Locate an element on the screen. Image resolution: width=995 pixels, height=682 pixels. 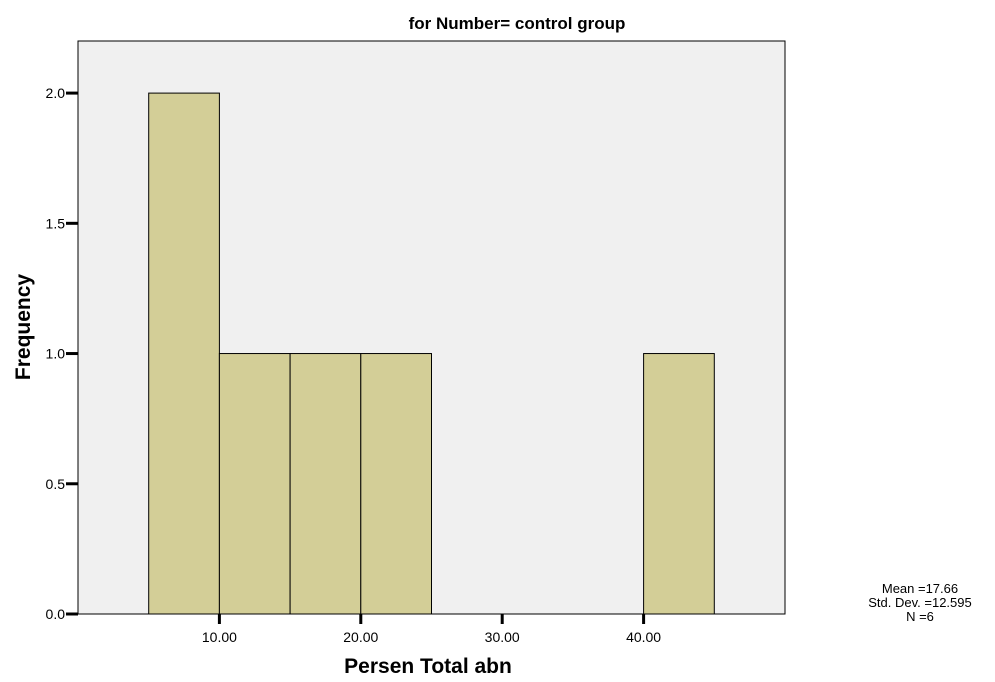
x-tick-label-1: 20.00 is located at coordinates (360, 637).